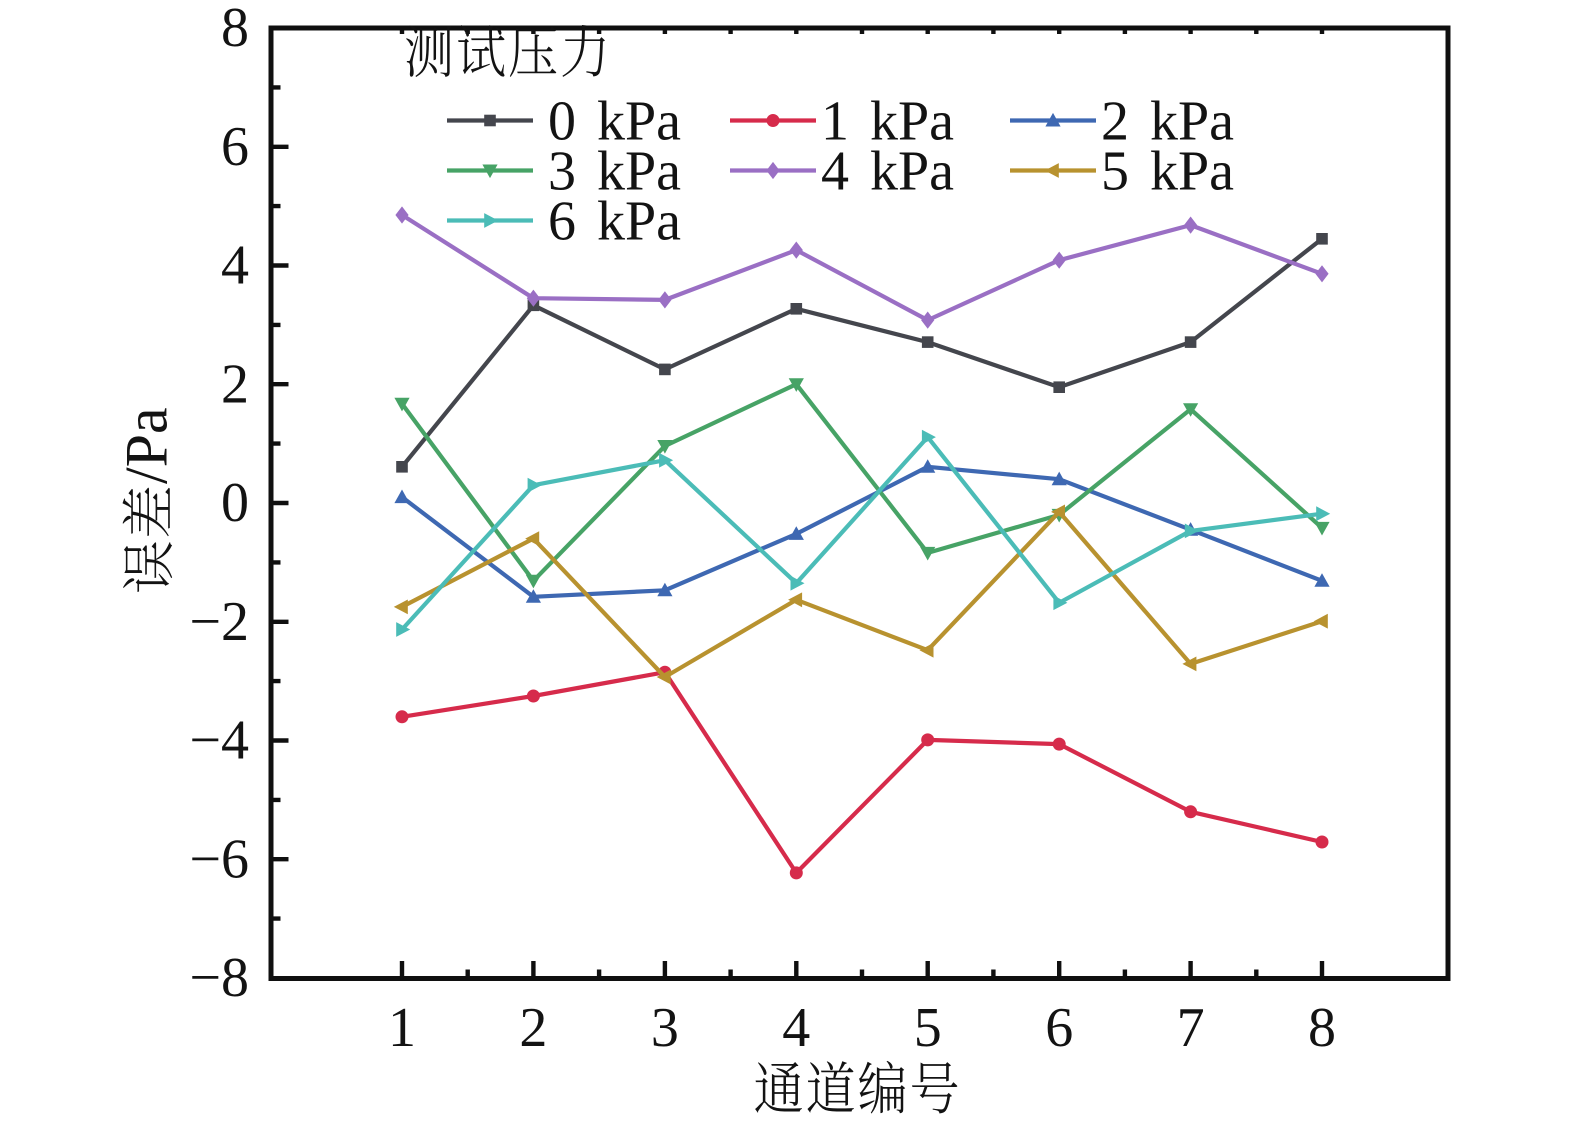 The width and height of the screenshot is (1575, 1122). What do you see at coordinates (219, 622) in the screenshot?
I see `svg-text: −2` at bounding box center [219, 622].